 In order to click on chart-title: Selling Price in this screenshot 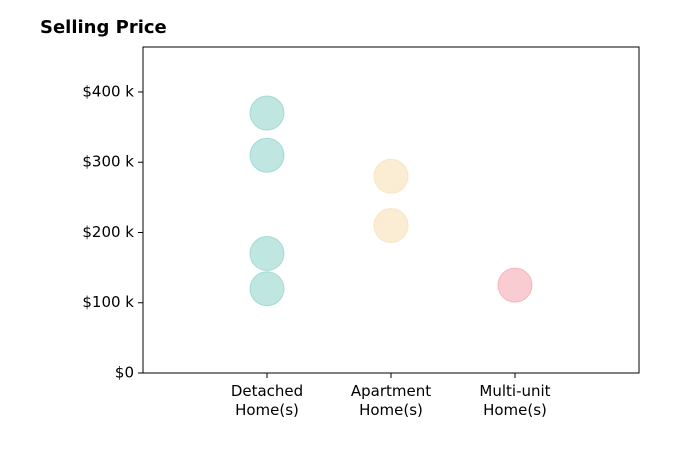, I will do `click(103, 27)`.